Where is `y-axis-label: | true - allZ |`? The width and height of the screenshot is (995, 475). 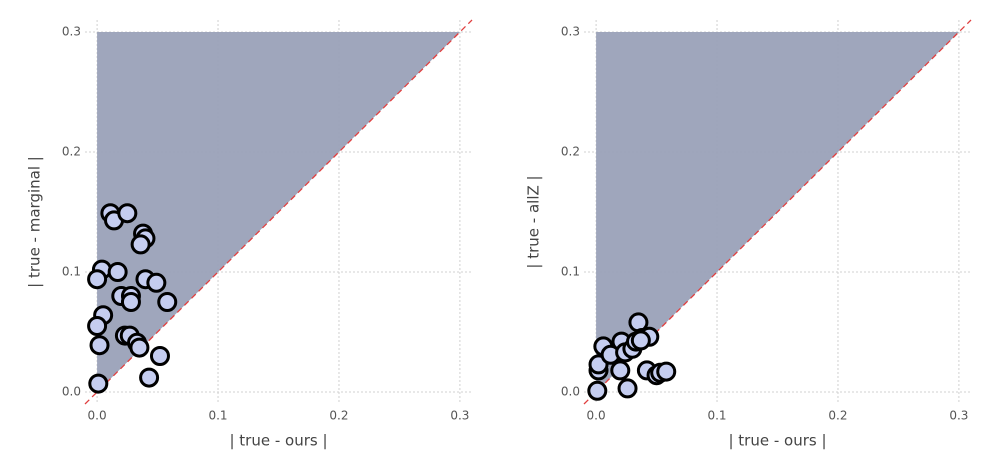 y-axis-label: | true - allZ | is located at coordinates (534, 221).